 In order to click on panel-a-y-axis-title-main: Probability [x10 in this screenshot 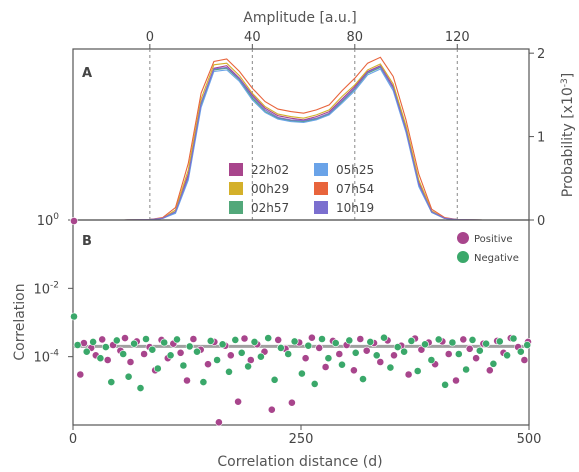, I will do `click(568, 142)`.